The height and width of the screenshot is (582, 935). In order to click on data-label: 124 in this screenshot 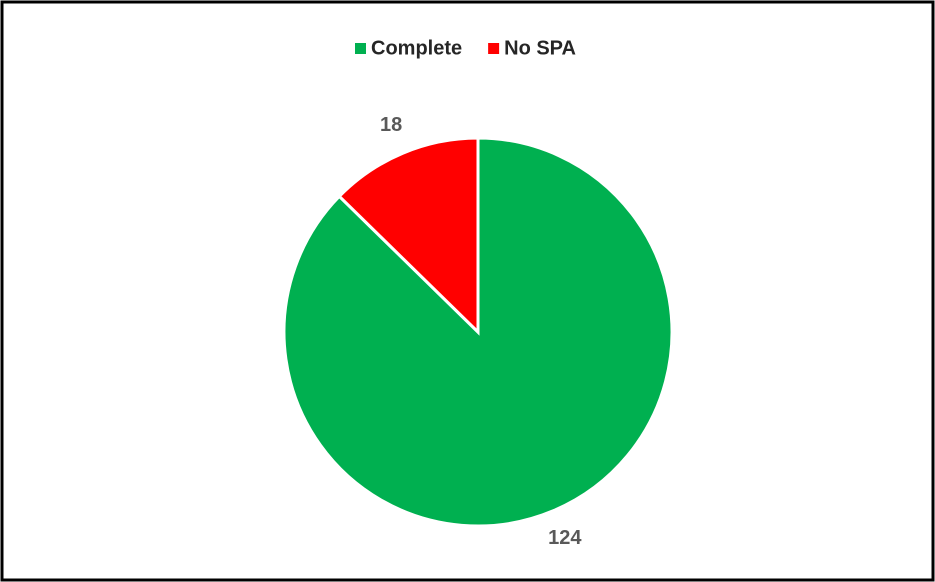, I will do `click(565, 538)`.